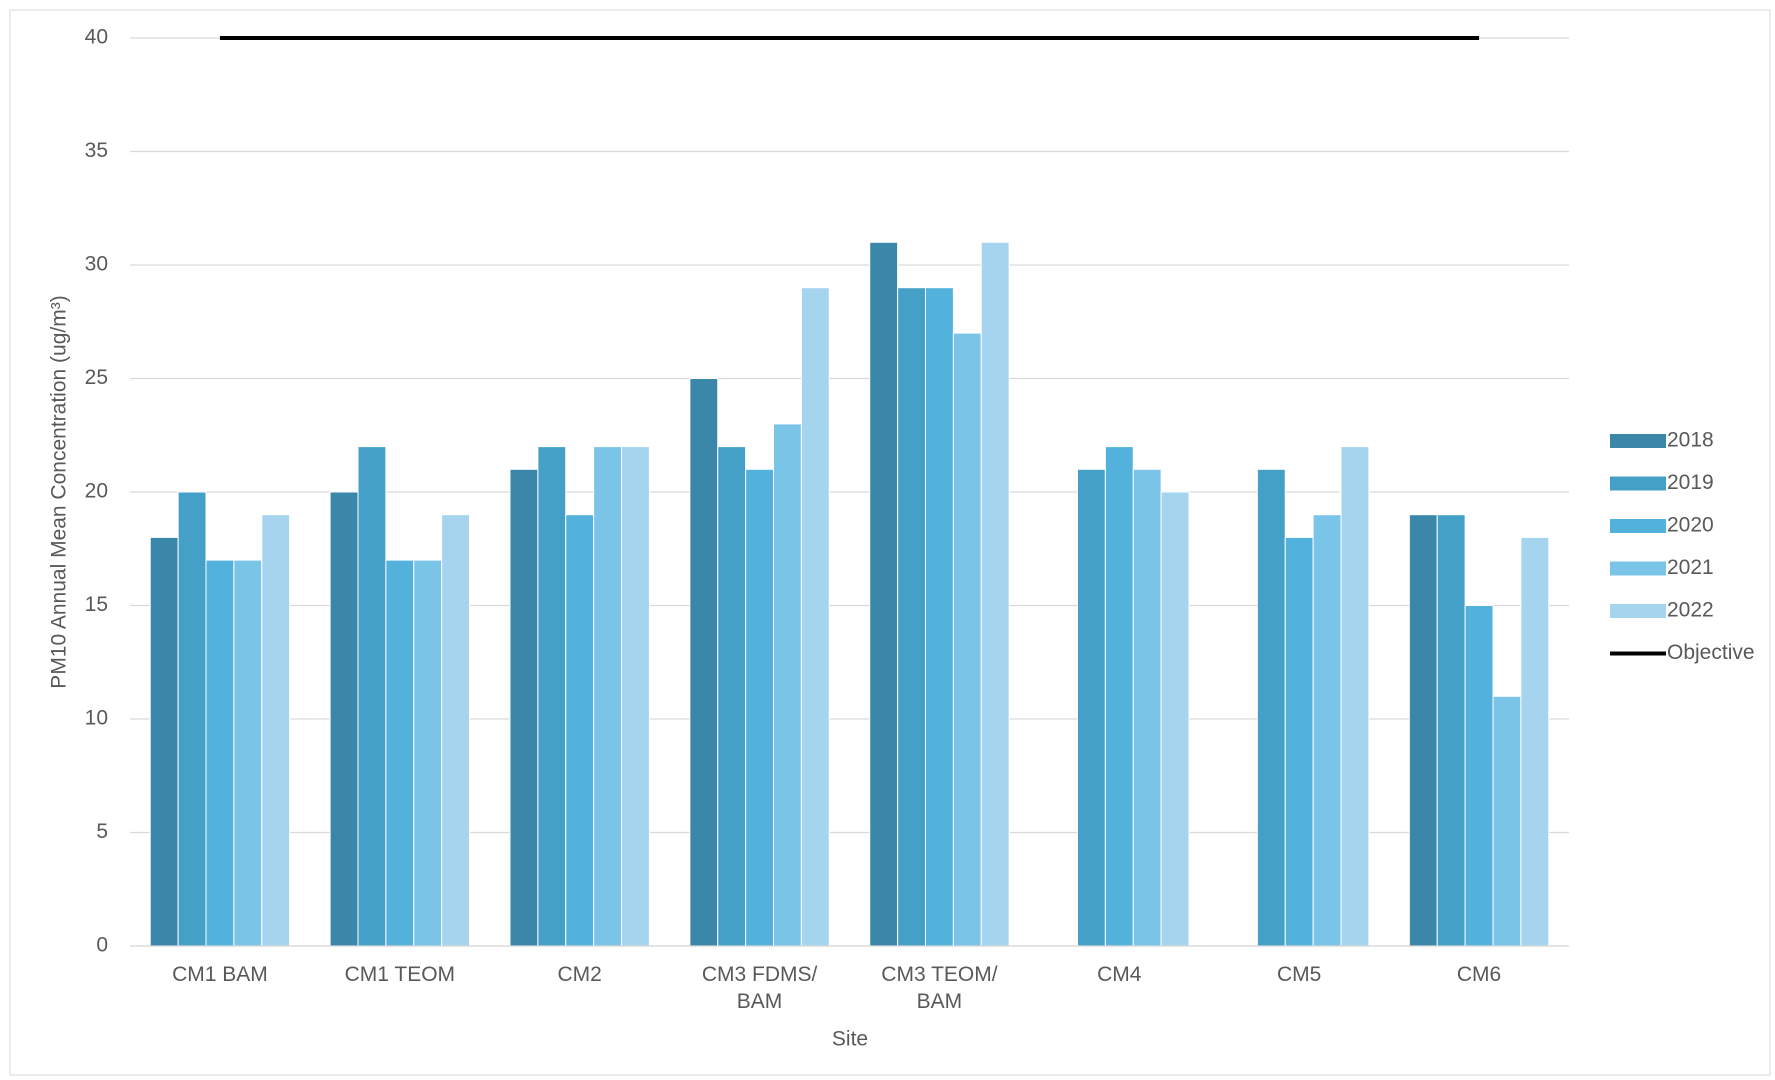 Image resolution: width=1775 pixels, height=1080 pixels. What do you see at coordinates (1299, 974) in the screenshot?
I see `x-tick-label: CM5` at bounding box center [1299, 974].